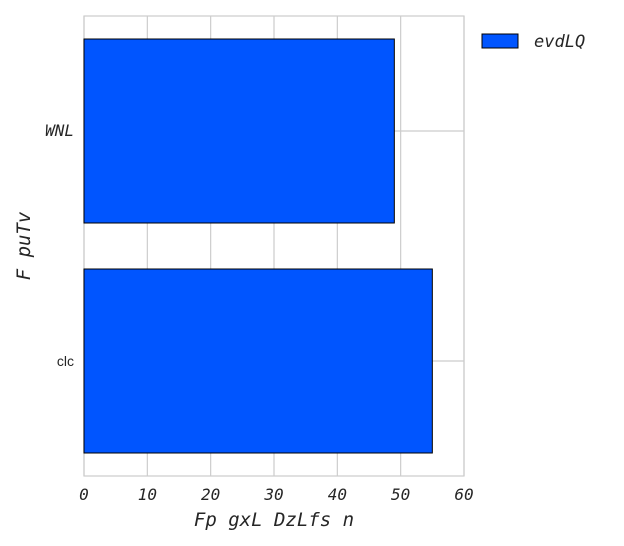  I want to click on x-axis-ticks: 0 10 20 30 40 50 60, so click(276, 494).